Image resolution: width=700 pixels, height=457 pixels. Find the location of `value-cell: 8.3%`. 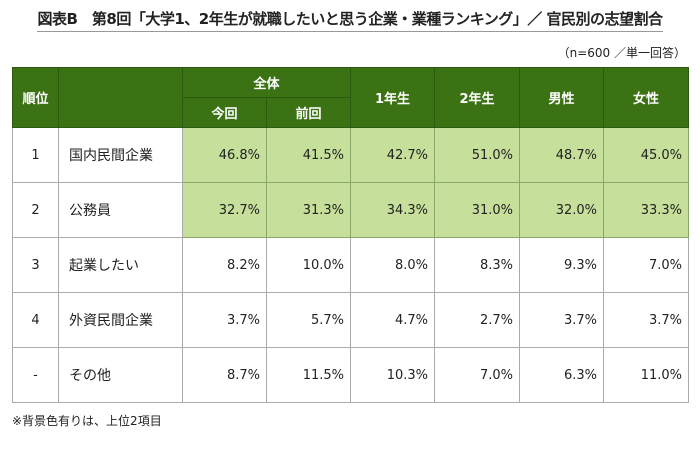

value-cell: 8.3% is located at coordinates (477, 265).